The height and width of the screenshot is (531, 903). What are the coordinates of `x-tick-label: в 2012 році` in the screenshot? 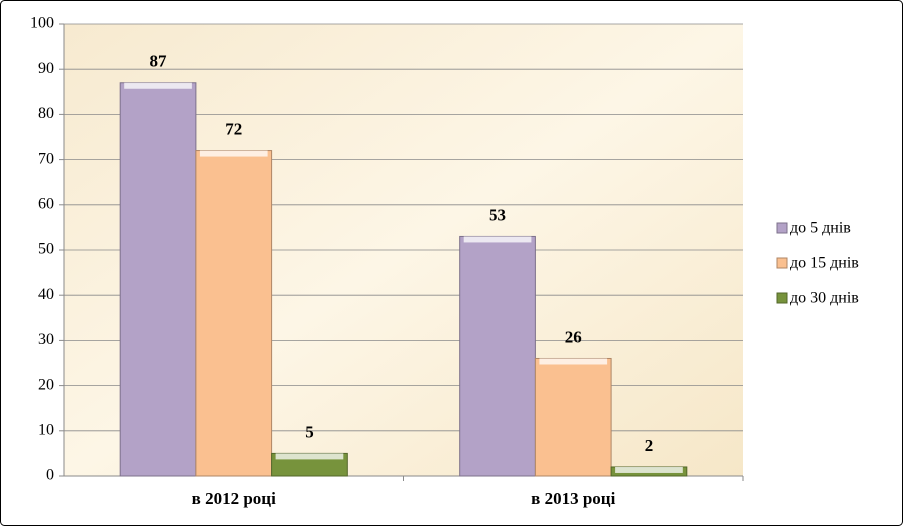 It's located at (234, 498).